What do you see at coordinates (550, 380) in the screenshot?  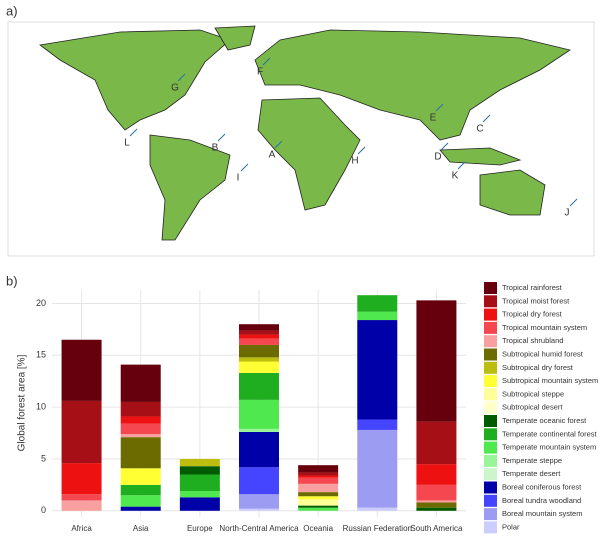 I see `legend-label: Subtropical mountain system` at bounding box center [550, 380].